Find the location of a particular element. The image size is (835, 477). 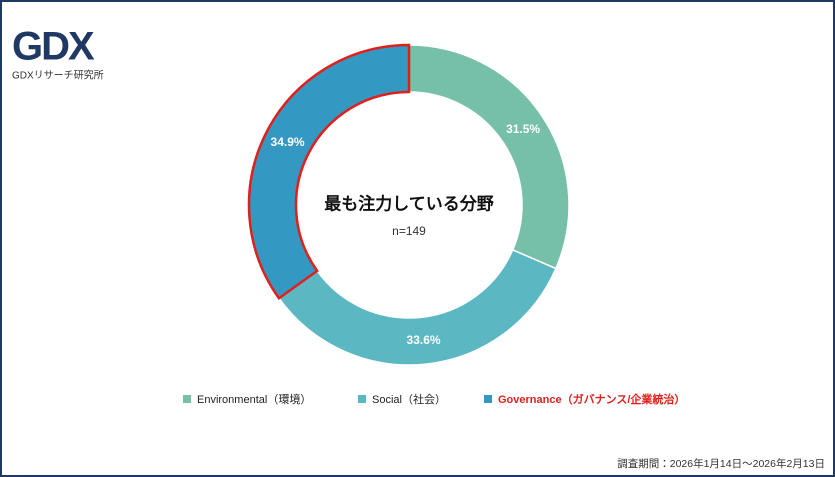

footer-note: 調査期間：2026年1月14日～2026年2月13日 is located at coordinates (721, 463).